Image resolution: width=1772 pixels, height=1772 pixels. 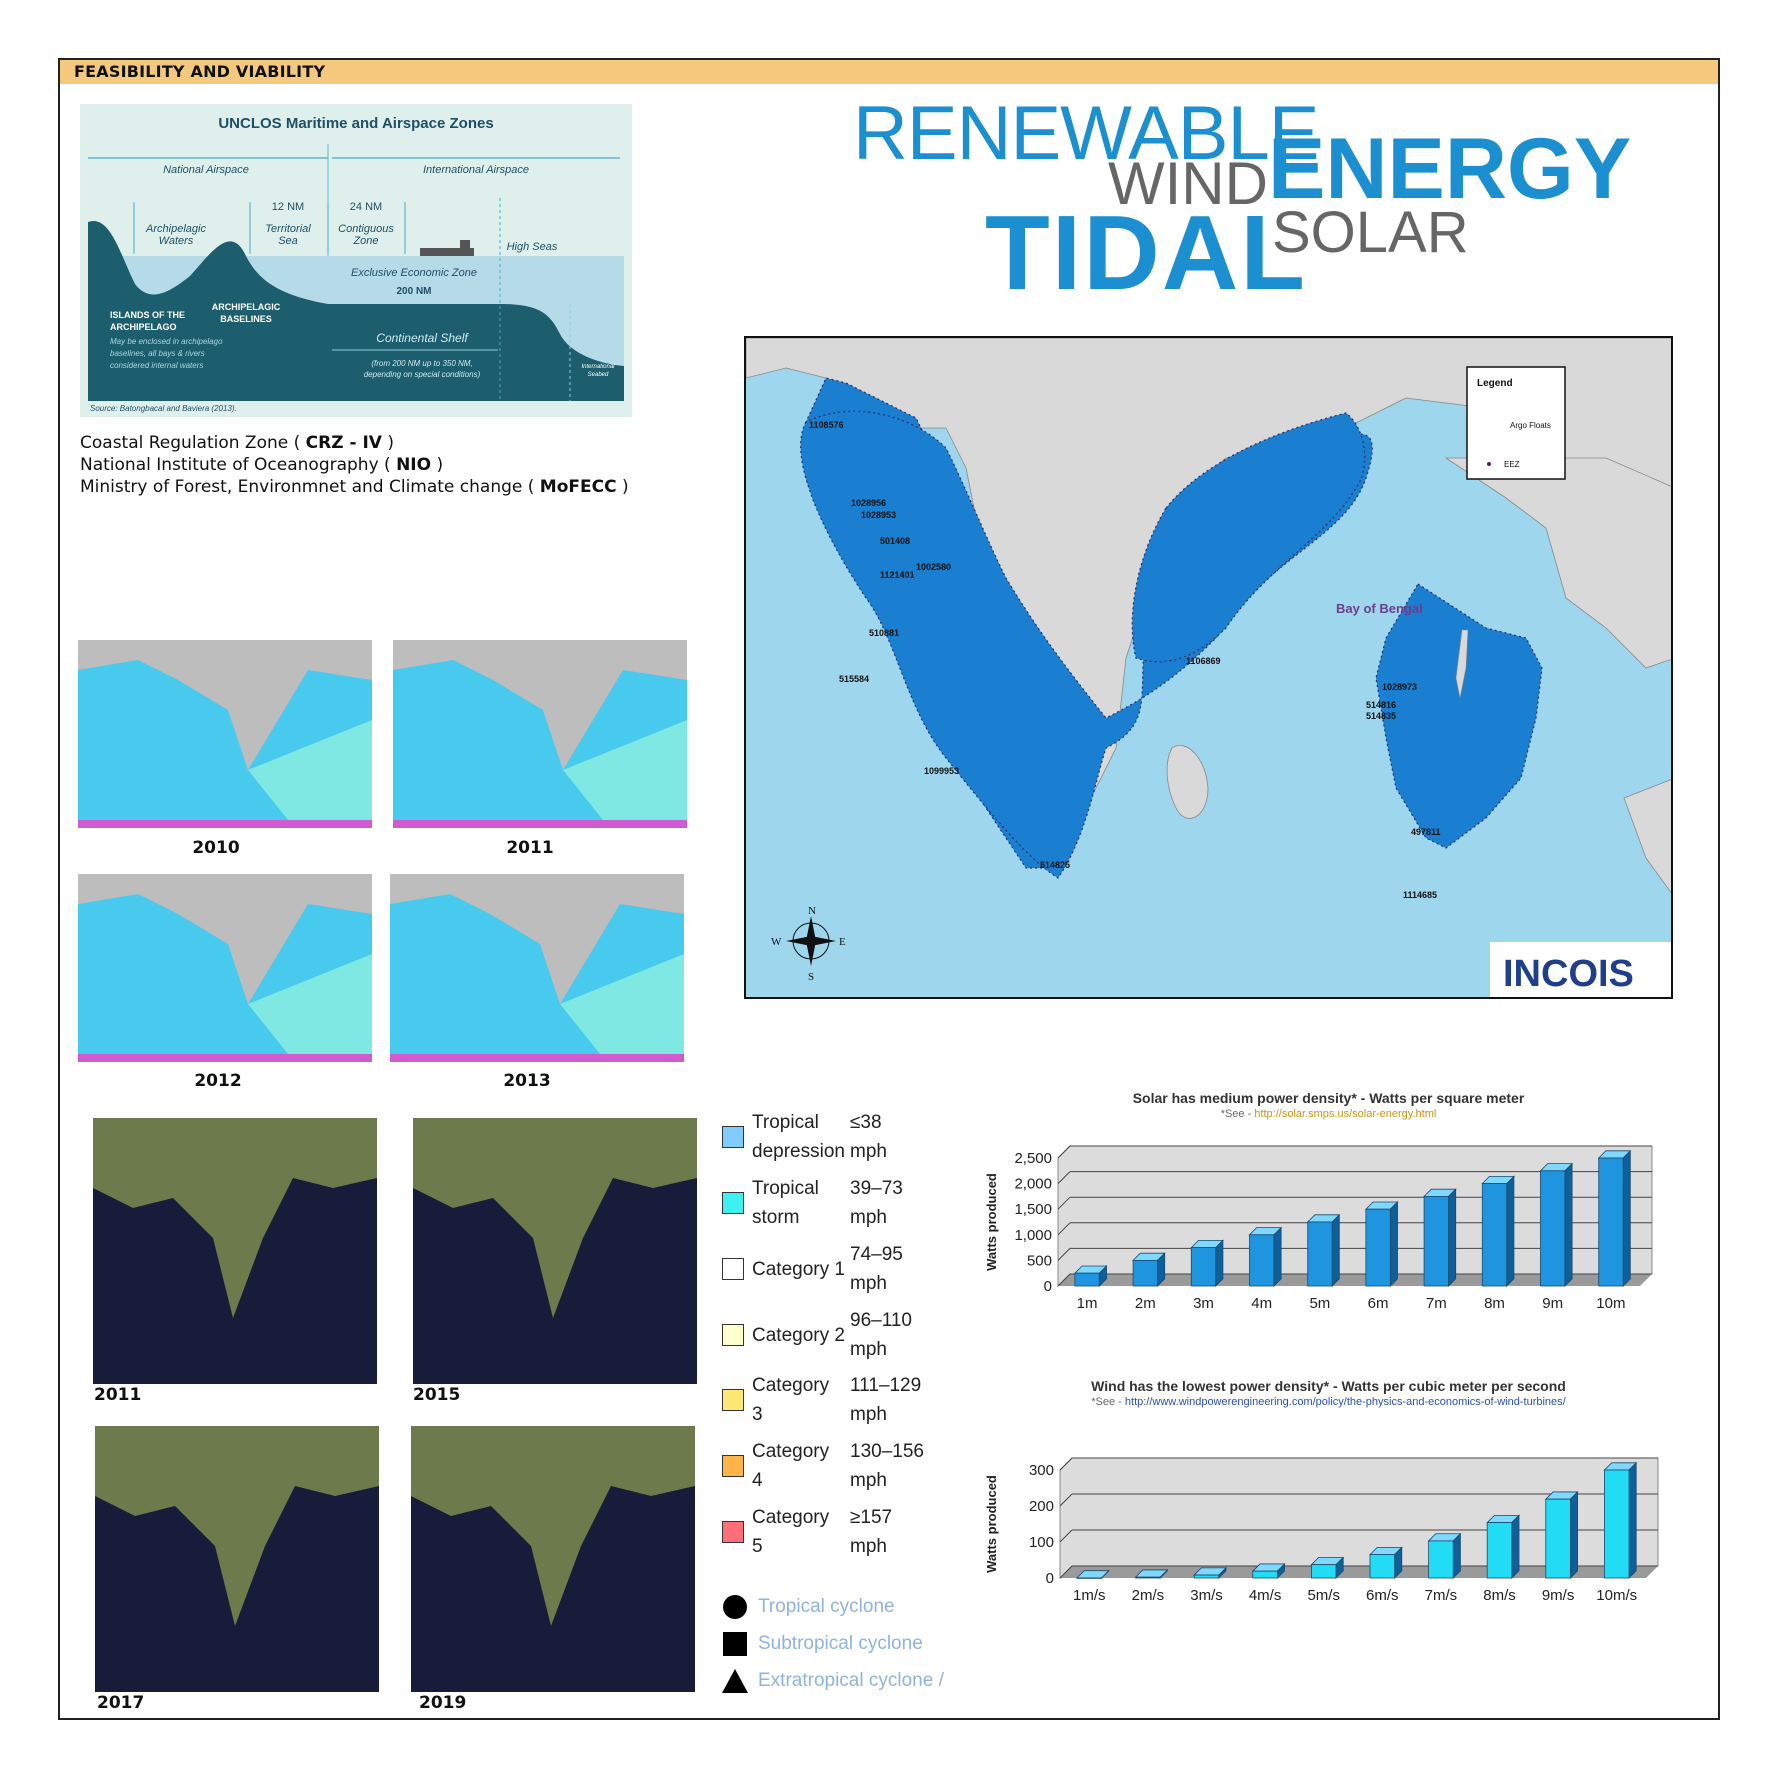 What do you see at coordinates (1616, 1595) in the screenshot?
I see `x-tick-label: 10m/s` at bounding box center [1616, 1595].